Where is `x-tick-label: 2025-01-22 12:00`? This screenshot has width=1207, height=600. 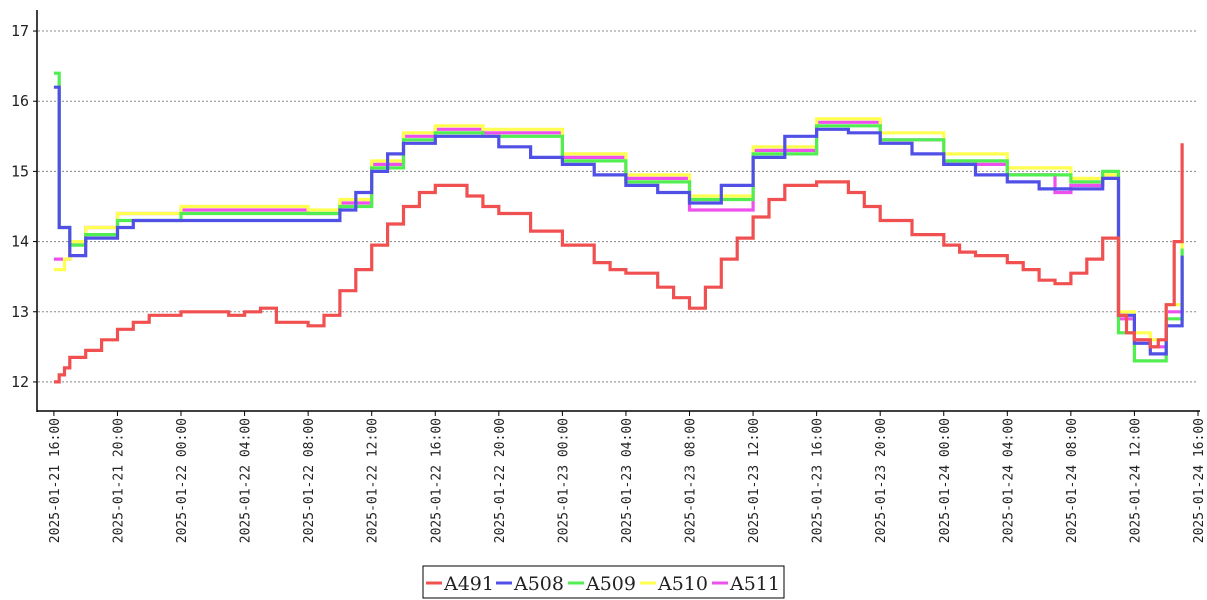
x-tick-label: 2025-01-22 12:00 is located at coordinates (373, 480).